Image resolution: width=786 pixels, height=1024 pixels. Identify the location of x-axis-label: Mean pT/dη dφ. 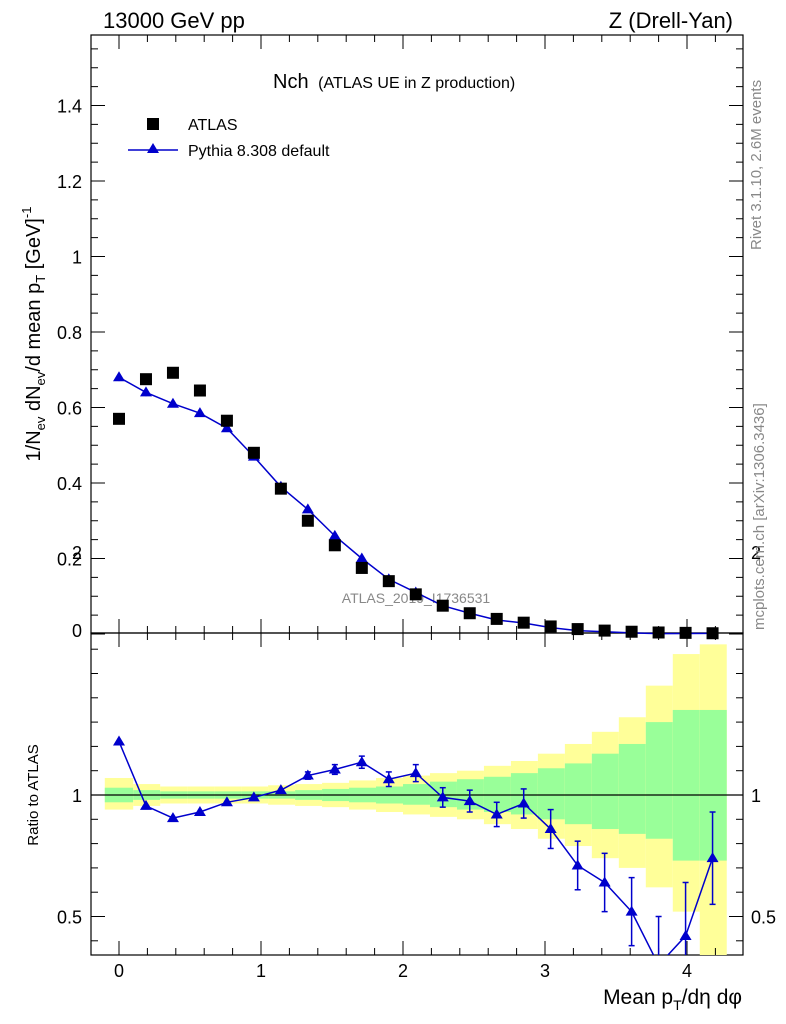
(672, 999).